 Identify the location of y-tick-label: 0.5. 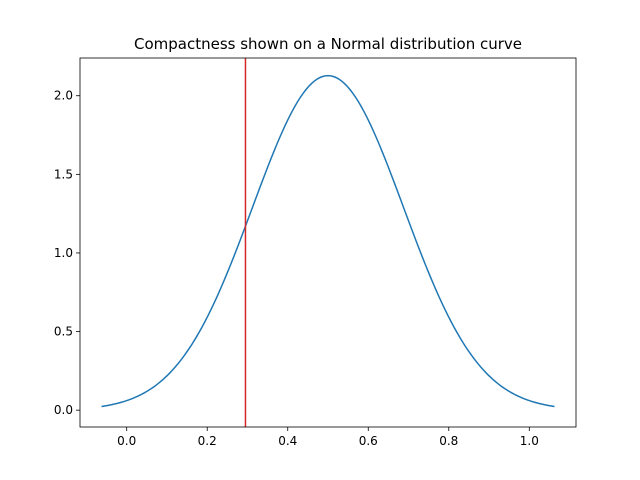
(63, 332).